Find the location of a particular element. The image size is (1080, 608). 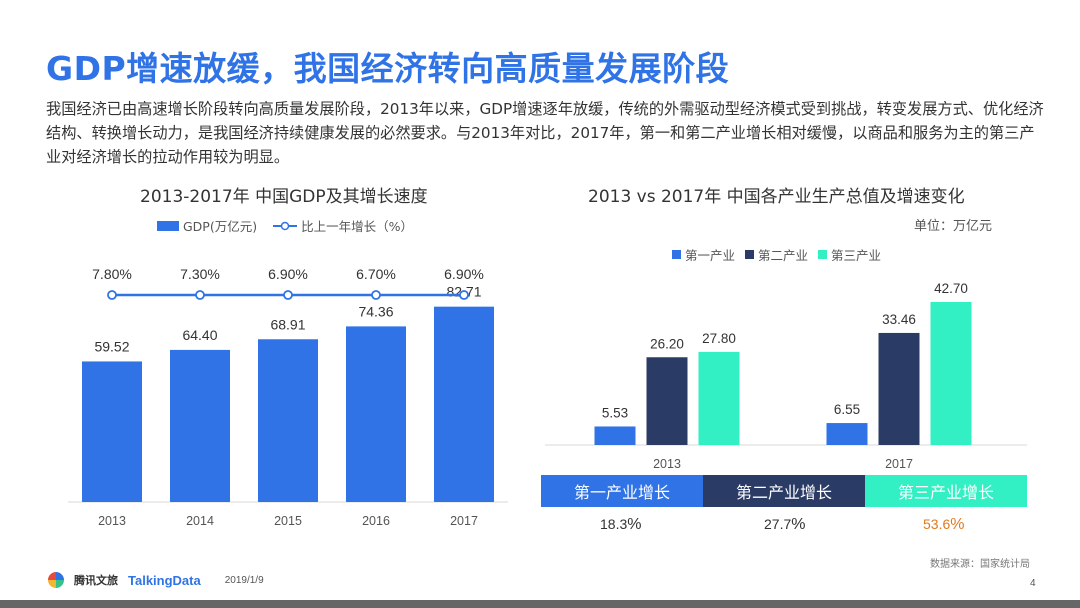

growth-primary-value: 18.3% is located at coordinates (620, 525).